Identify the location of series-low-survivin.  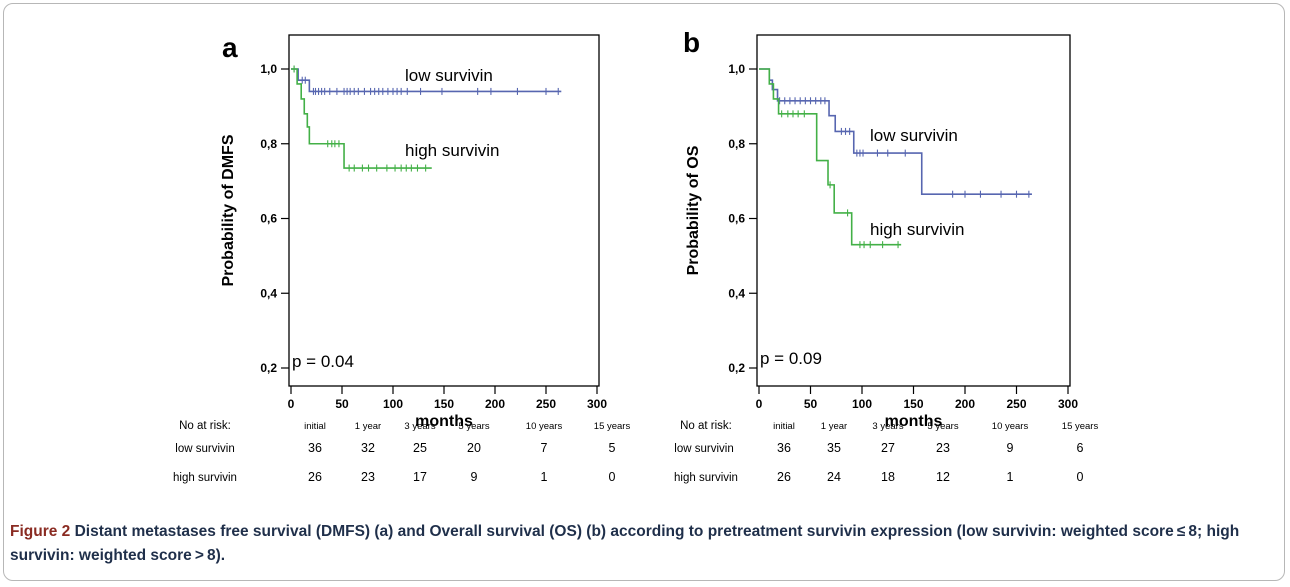
(895, 133).